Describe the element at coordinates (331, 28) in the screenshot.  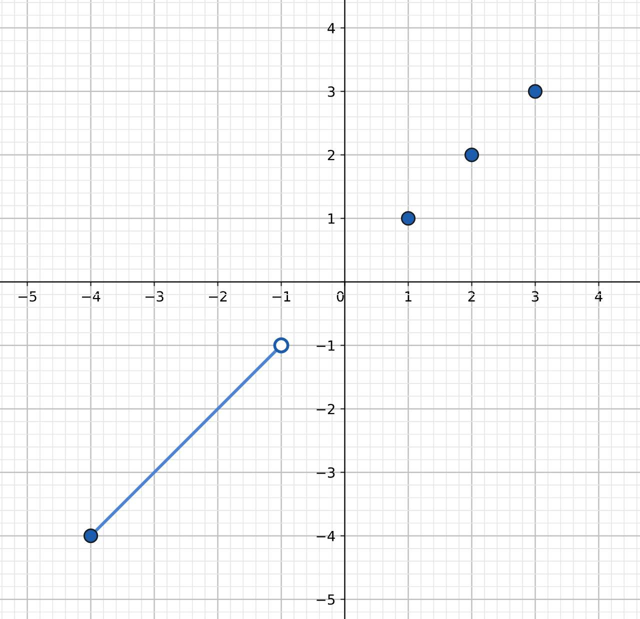
I see `y-tick-label: 4` at that location.